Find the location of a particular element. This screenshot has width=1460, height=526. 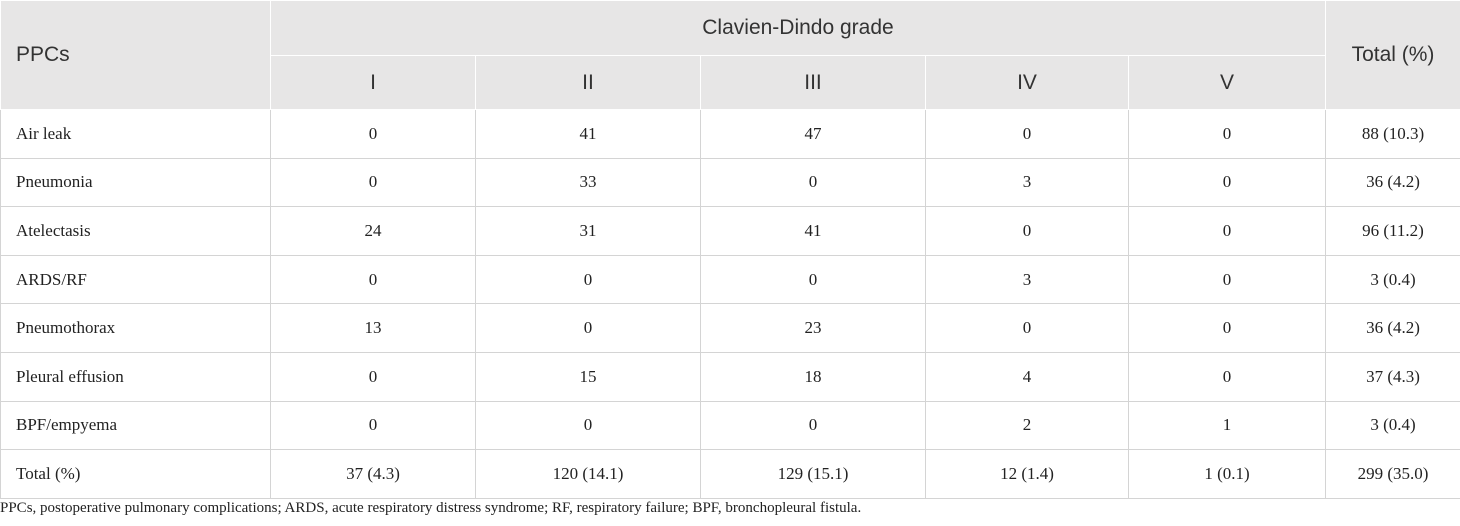

row-label: Air leak is located at coordinates (135, 134).